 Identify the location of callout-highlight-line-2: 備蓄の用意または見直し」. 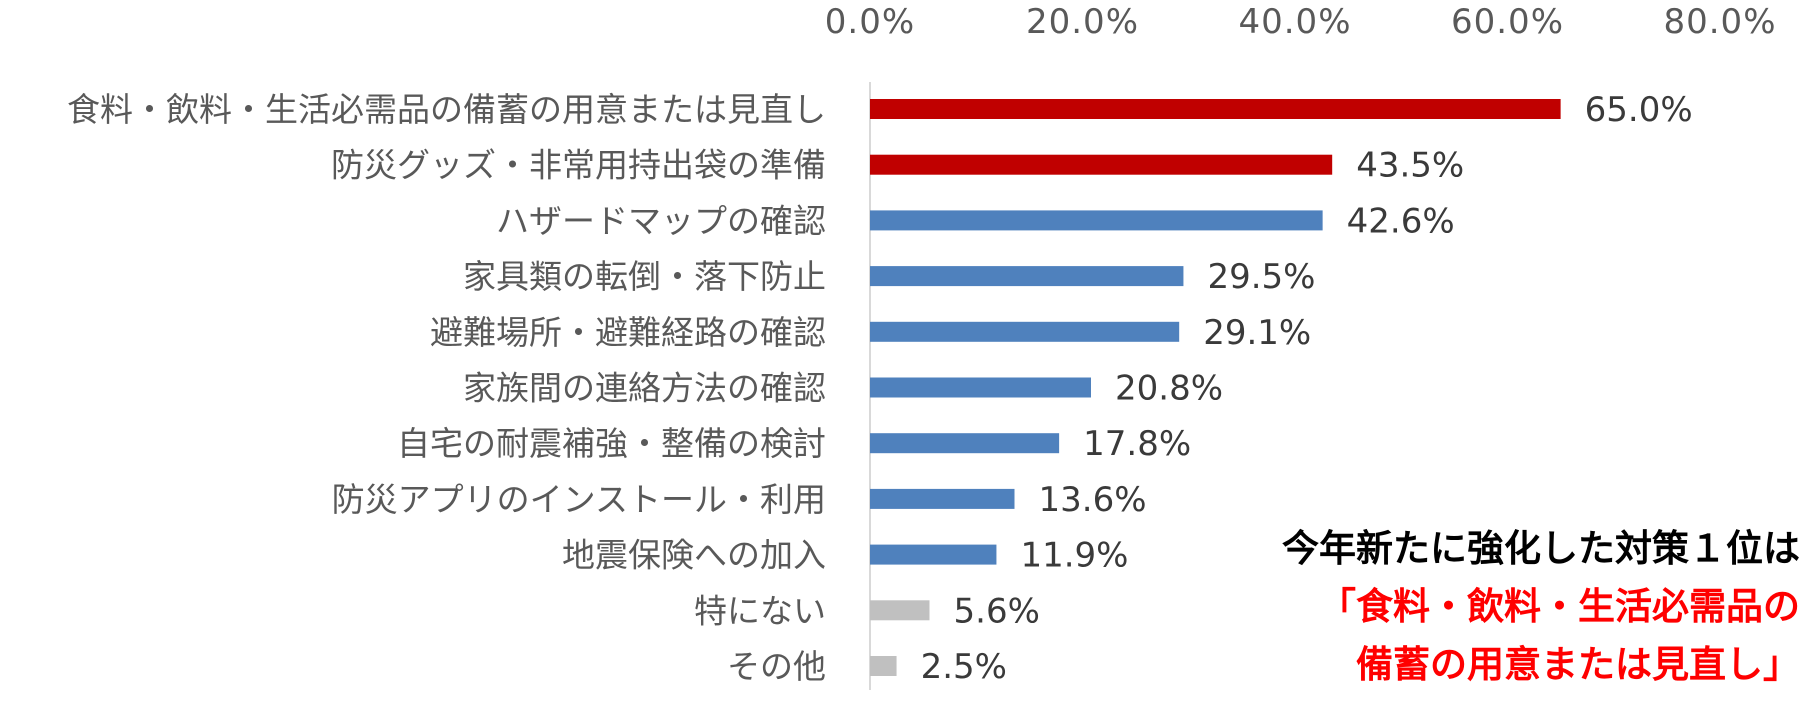
(1578, 664).